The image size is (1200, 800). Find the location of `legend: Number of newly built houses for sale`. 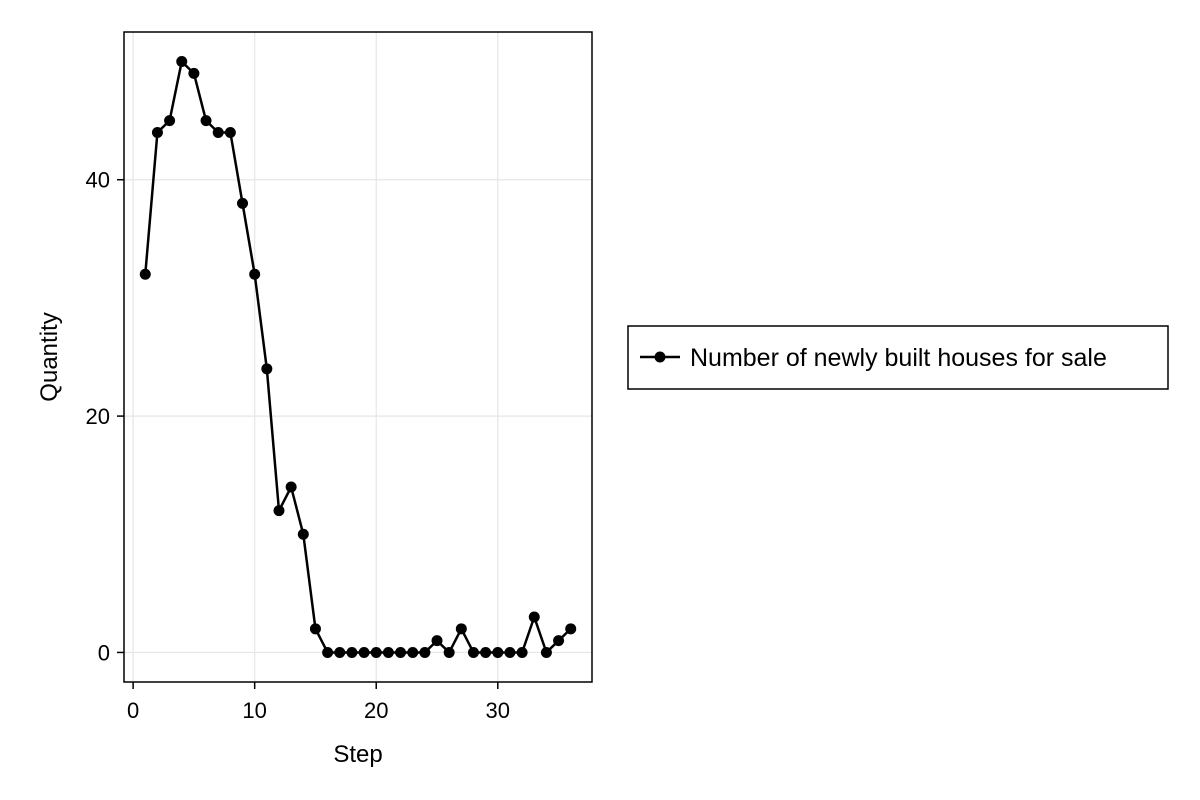

legend: Number of newly built houses for sale is located at coordinates (898, 357).